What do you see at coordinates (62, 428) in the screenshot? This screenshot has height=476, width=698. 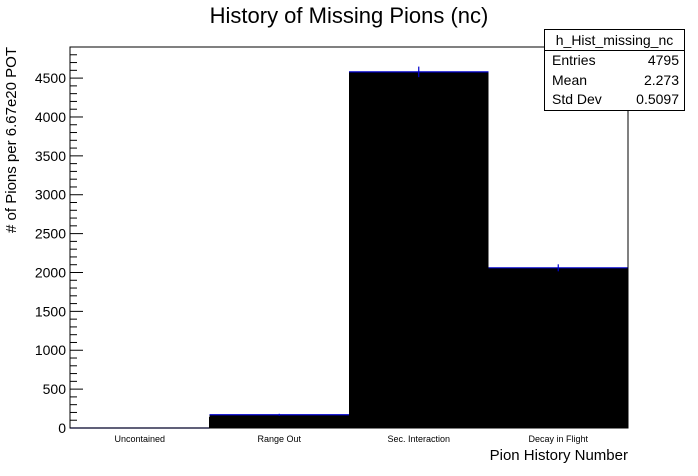 I see `y-tick-label-0: 0` at bounding box center [62, 428].